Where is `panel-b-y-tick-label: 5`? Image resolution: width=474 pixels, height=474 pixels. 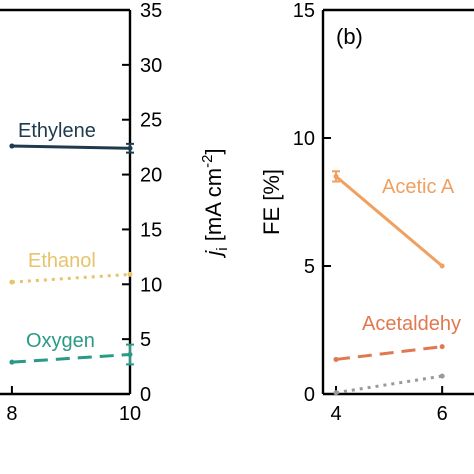 panel-b-y-tick-label: 5 is located at coordinates (309, 267).